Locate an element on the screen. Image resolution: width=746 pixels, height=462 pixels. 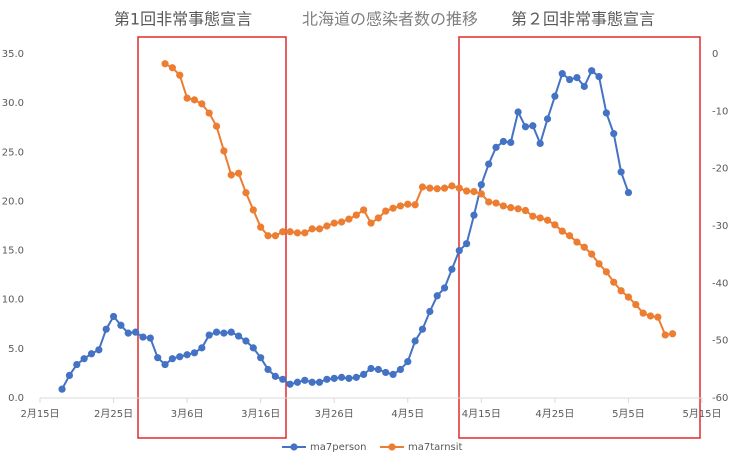
y2-tick-label: -60 is located at coordinates (720, 398).